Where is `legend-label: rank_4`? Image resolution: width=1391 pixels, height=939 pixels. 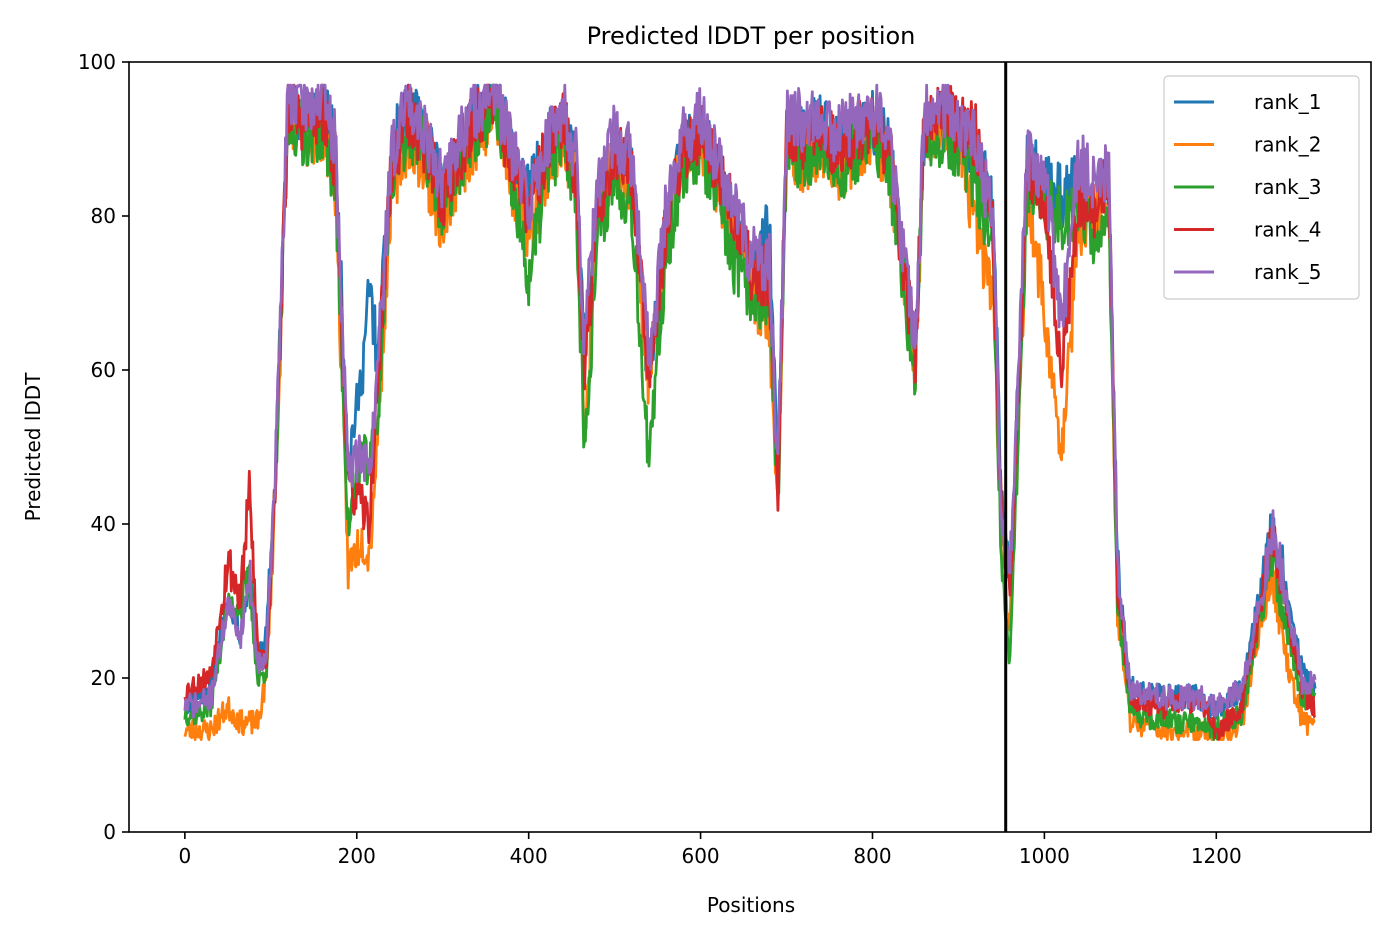
legend-label: rank_4 is located at coordinates (1287, 230).